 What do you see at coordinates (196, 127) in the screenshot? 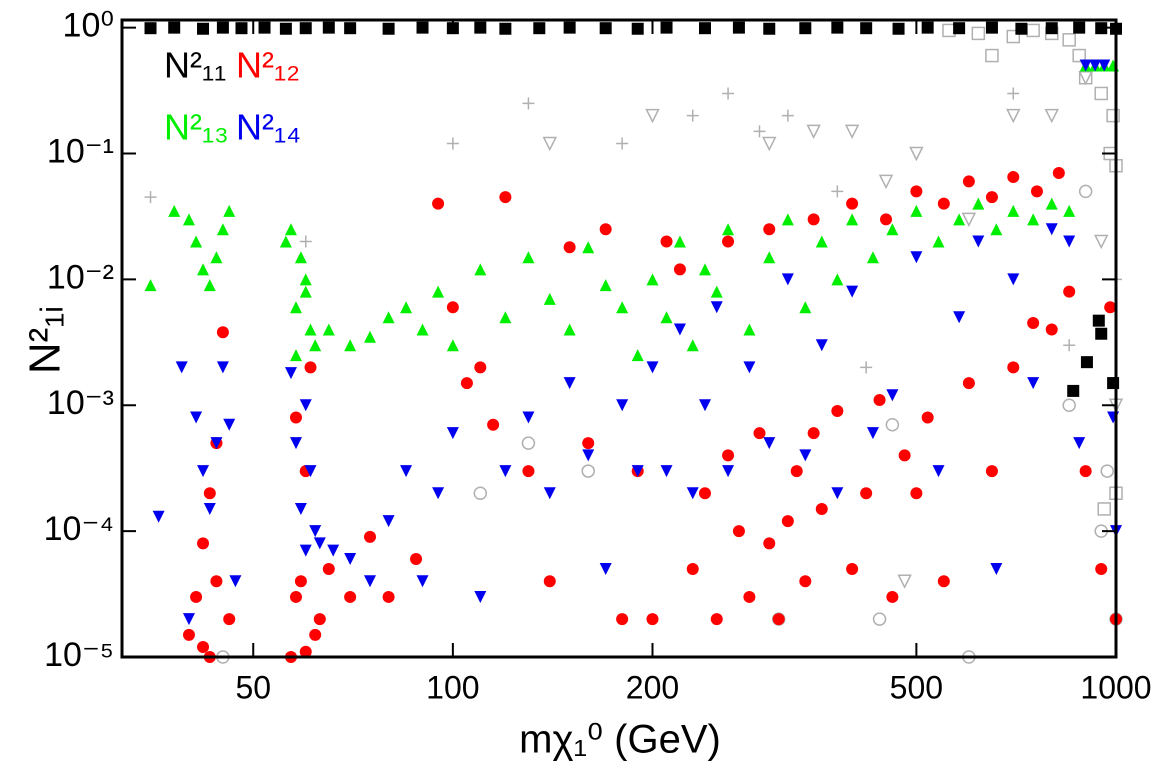
I see `legend-label: N²₁₃` at bounding box center [196, 127].